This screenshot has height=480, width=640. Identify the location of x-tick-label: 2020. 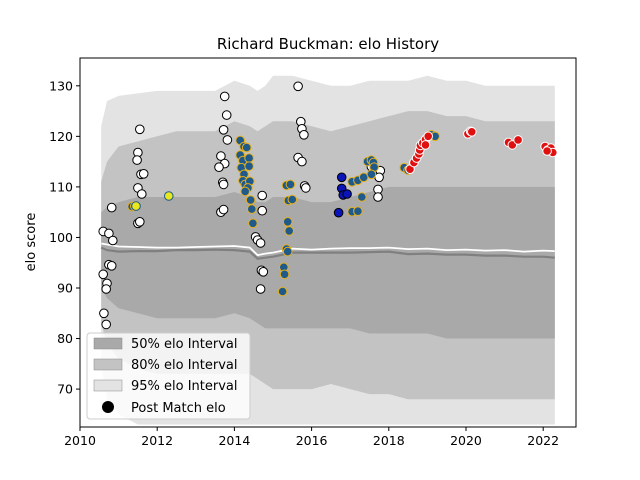
(466, 440).